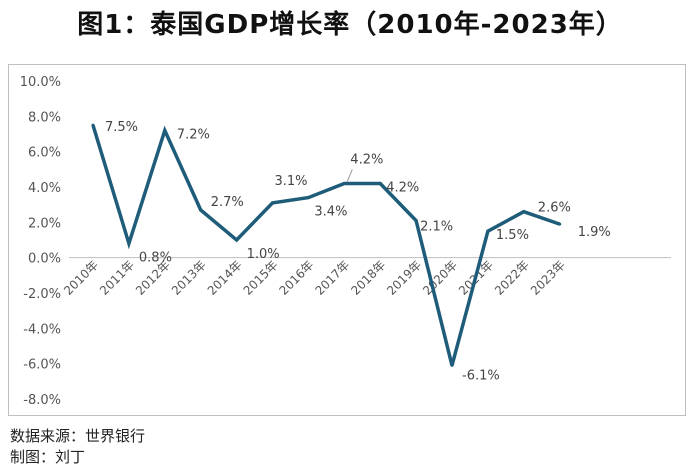 This screenshot has height=470, width=700. Describe the element at coordinates (225, 278) in the screenshot. I see `x-tick-label: 2014年` at that location.